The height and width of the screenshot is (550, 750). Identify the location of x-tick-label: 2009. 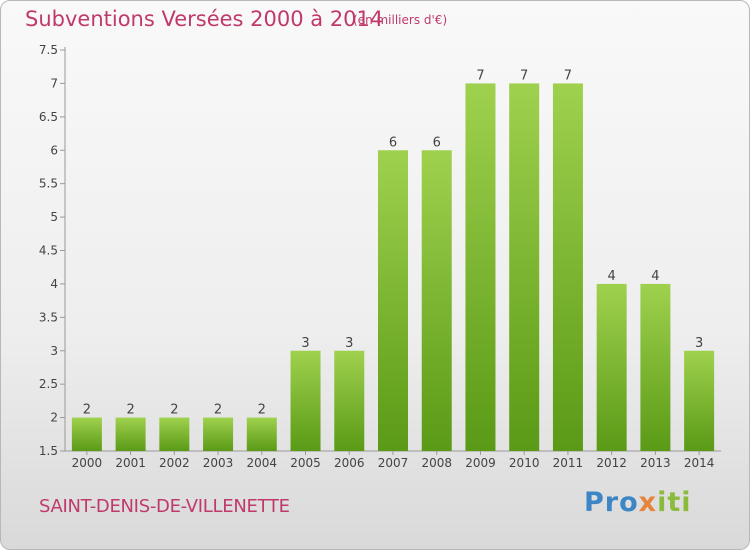
(480, 463).